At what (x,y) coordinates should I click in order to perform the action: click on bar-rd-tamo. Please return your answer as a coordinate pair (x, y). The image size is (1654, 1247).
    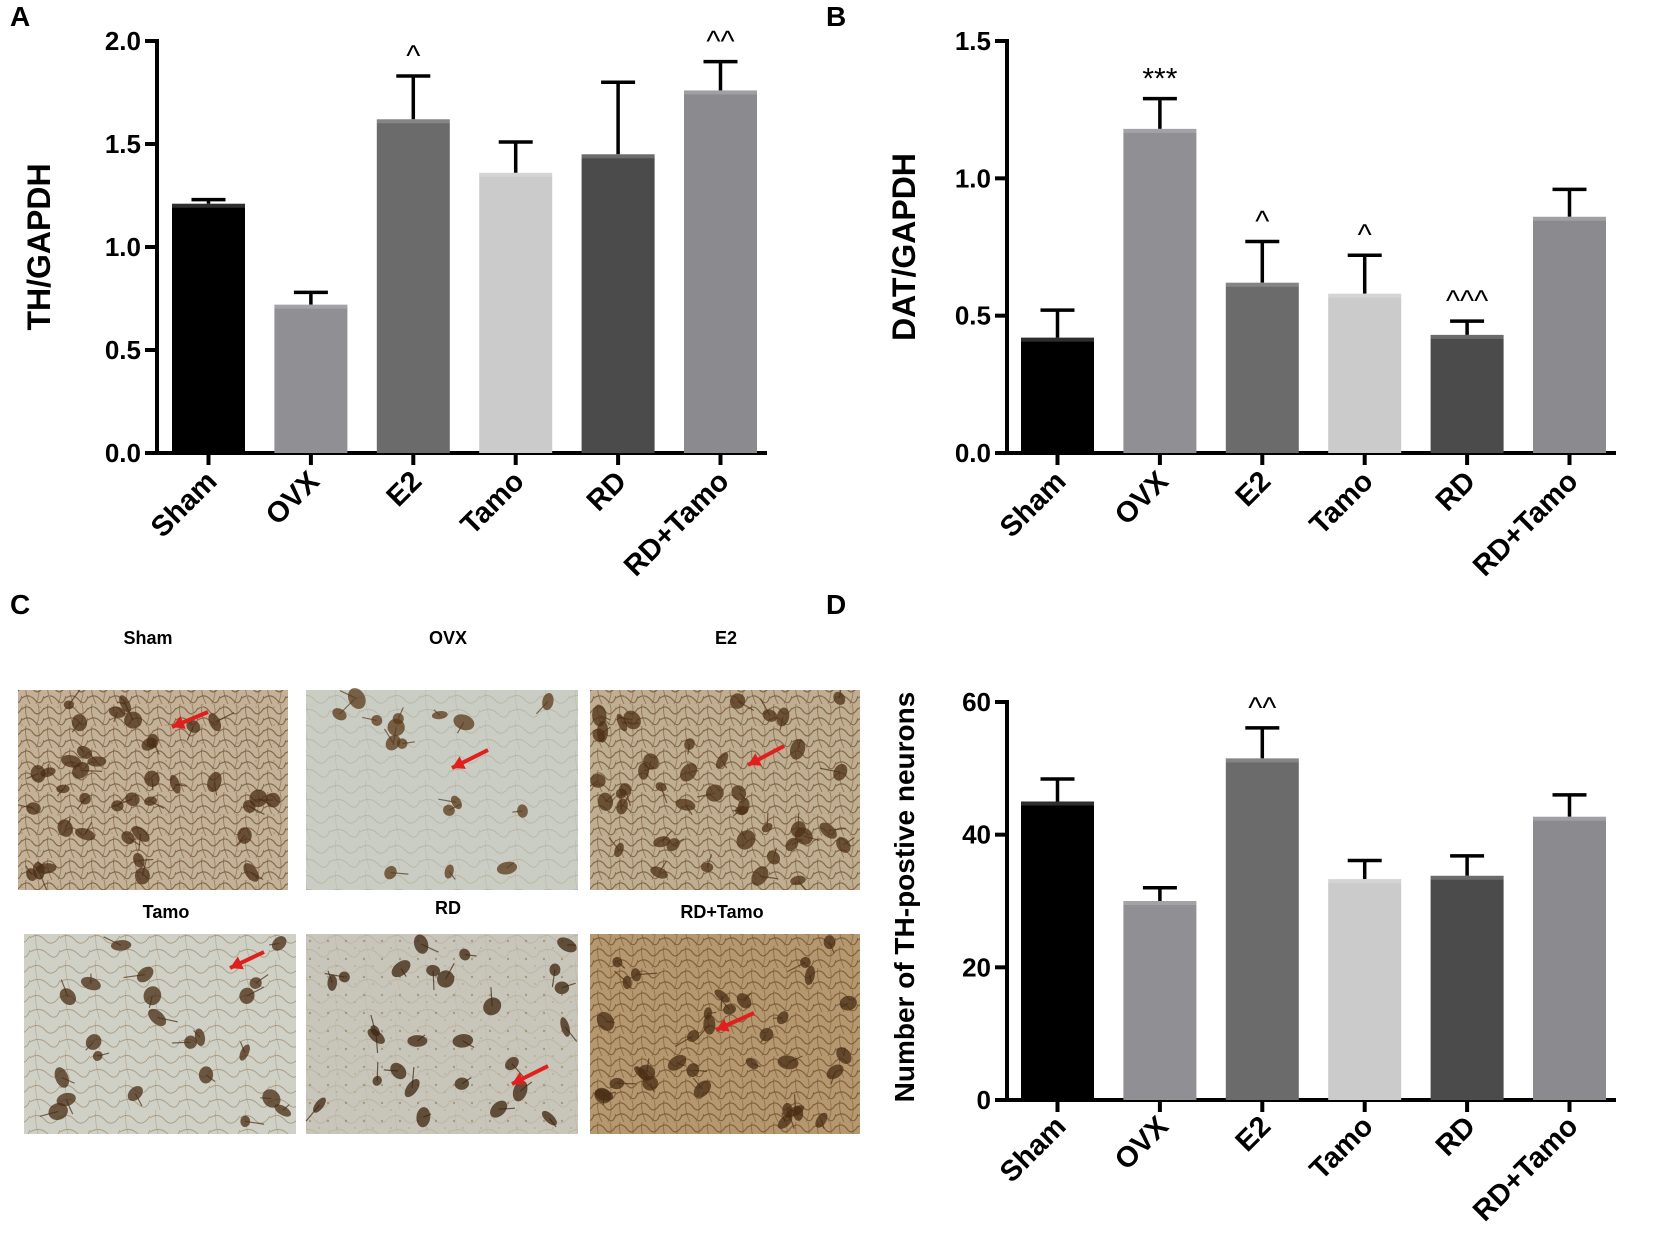
    Looking at the image, I should click on (1569, 334).